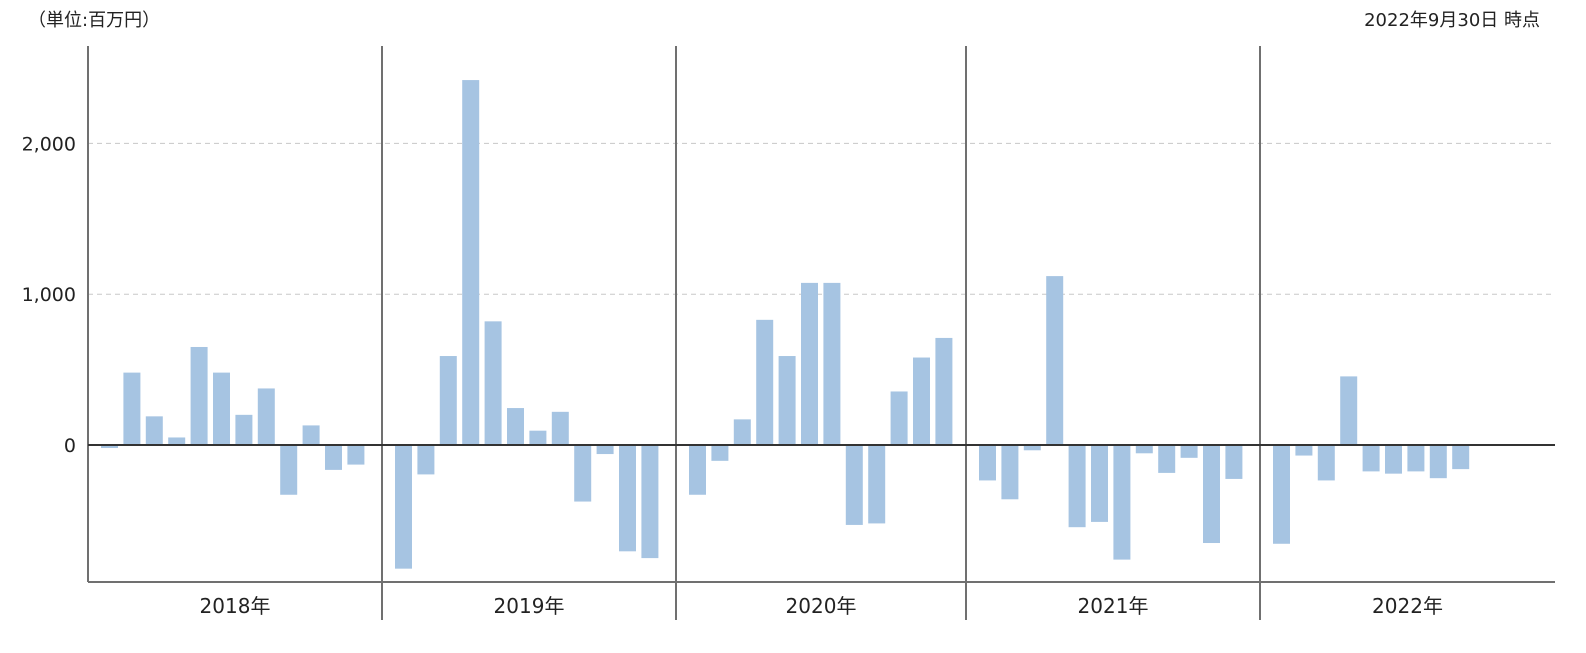 The height and width of the screenshot is (653, 1586). What do you see at coordinates (49, 295) in the screenshot?
I see `y-tick-label: 1,000` at bounding box center [49, 295].